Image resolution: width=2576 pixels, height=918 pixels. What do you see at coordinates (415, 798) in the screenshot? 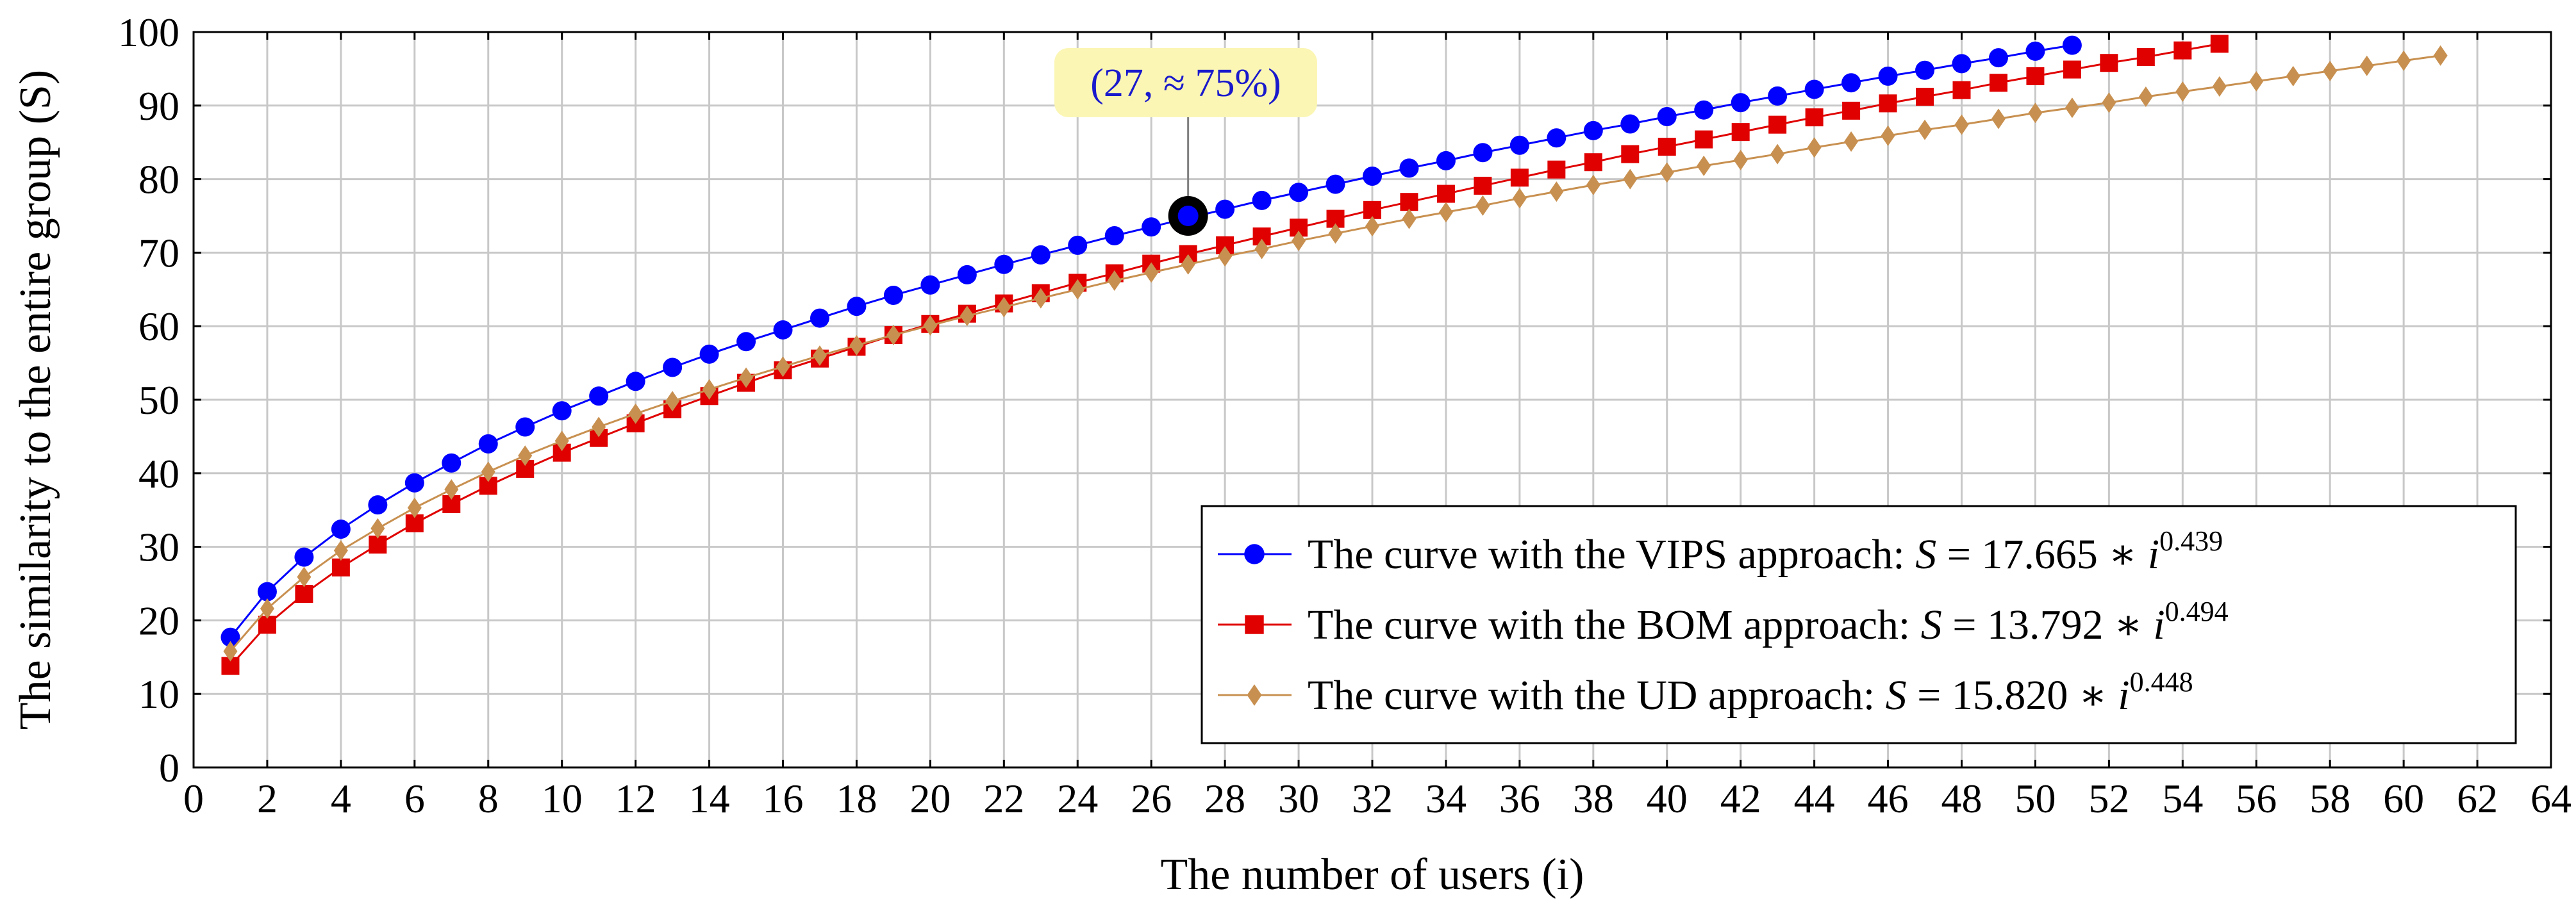
I see `x-tick-label: 6` at bounding box center [415, 798].